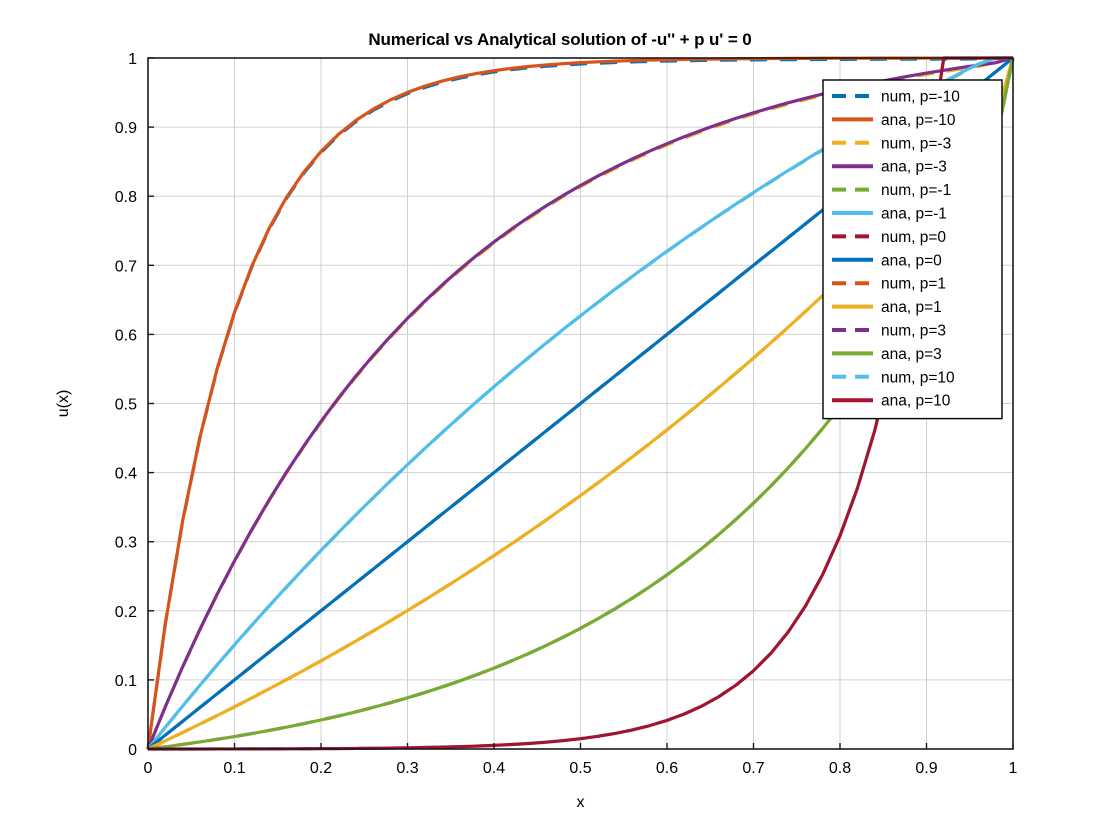 The width and height of the screenshot is (1120, 840). What do you see at coordinates (126, 266) in the screenshot?
I see `y-tick-label: 0.7` at bounding box center [126, 266].